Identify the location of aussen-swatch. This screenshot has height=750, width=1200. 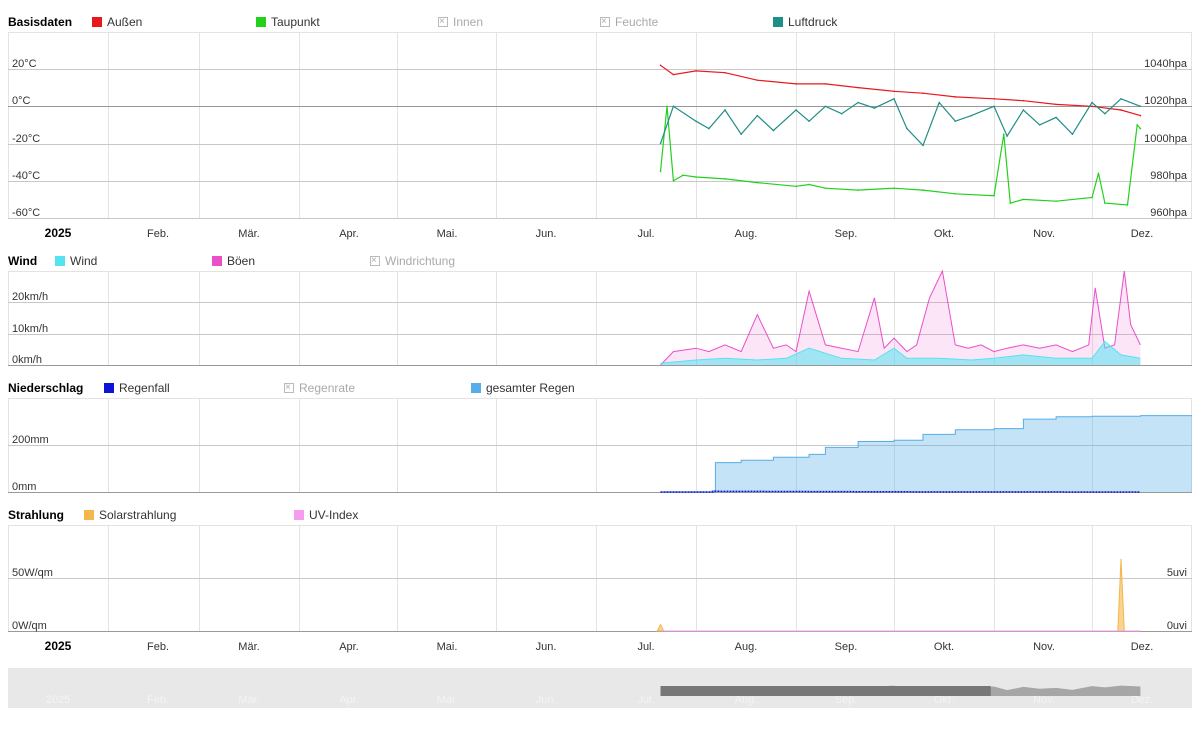
(97, 22).